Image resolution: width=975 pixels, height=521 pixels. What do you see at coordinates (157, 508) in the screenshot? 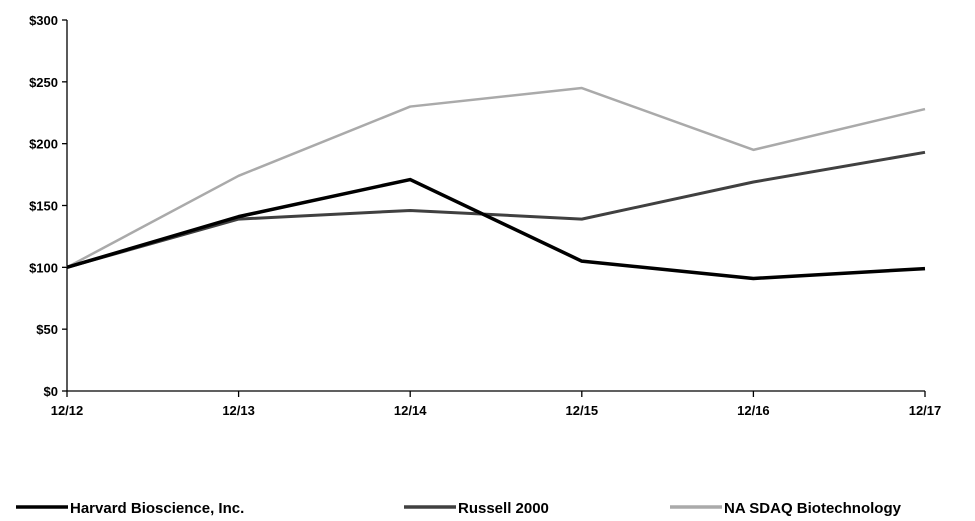
I see `legend-label: Harvard Bioscience, Inc.` at bounding box center [157, 508].